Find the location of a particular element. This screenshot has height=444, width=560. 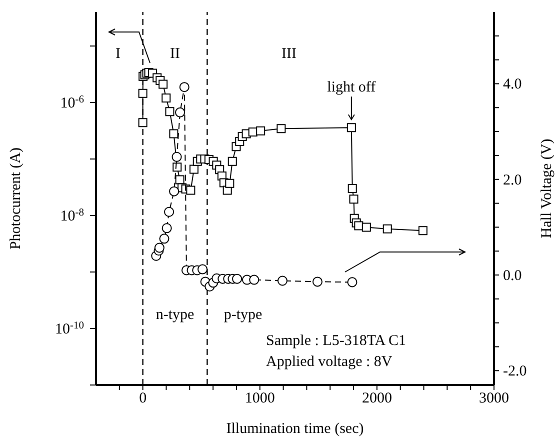

annotation: n-type is located at coordinates (175, 315).